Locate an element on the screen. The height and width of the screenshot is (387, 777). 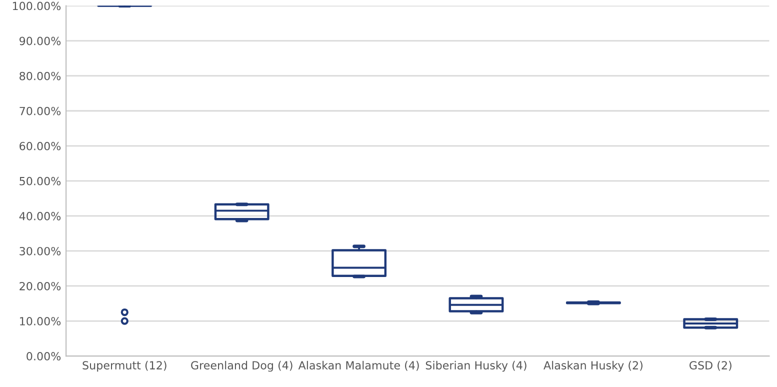
y-tick-label: 30.00% is located at coordinates (40, 251).